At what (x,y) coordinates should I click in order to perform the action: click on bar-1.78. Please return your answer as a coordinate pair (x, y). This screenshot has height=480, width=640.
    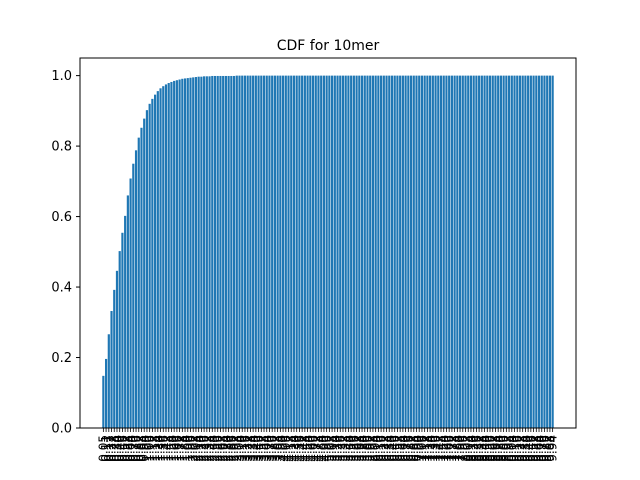
    Looking at the image, I should click on (182, 253).